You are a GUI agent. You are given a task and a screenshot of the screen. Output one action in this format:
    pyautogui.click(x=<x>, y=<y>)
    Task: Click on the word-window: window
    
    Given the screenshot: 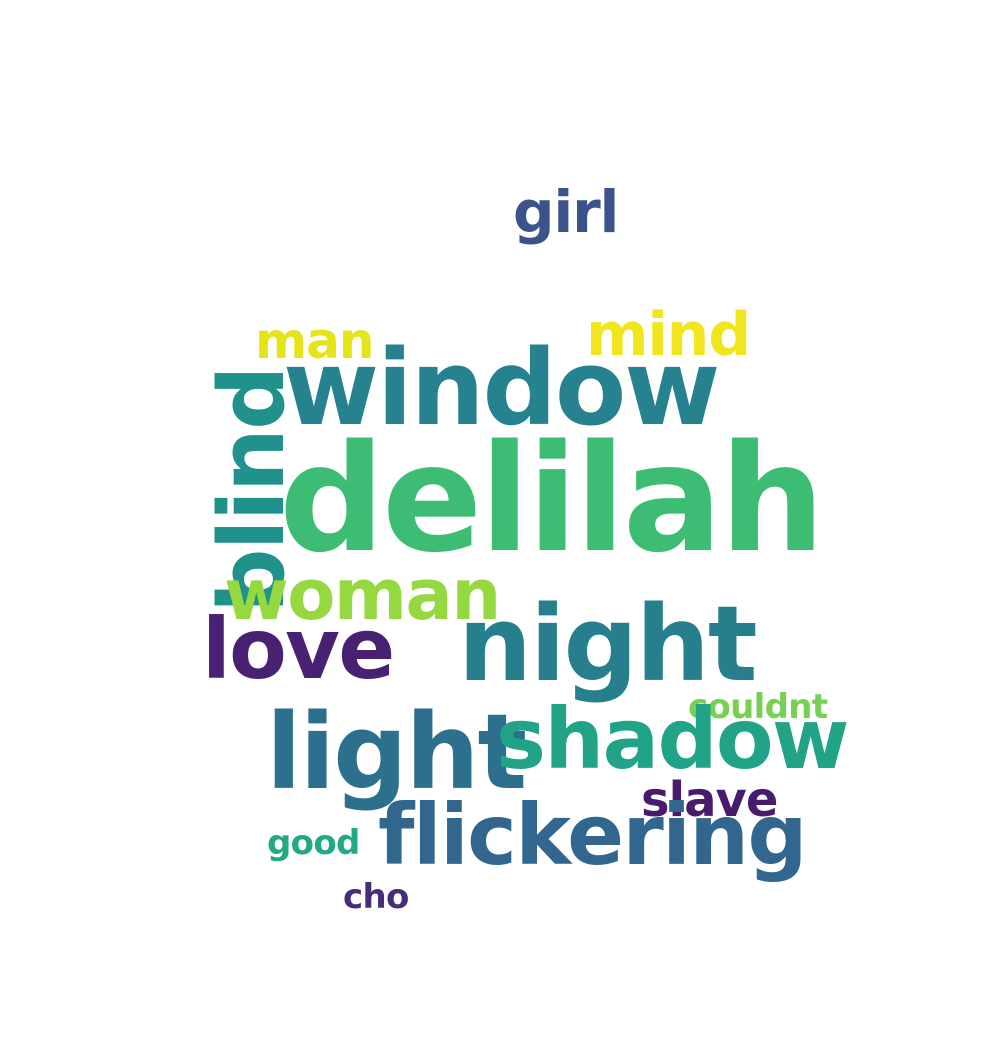 What is the action you would take?
    pyautogui.click(x=501, y=388)
    